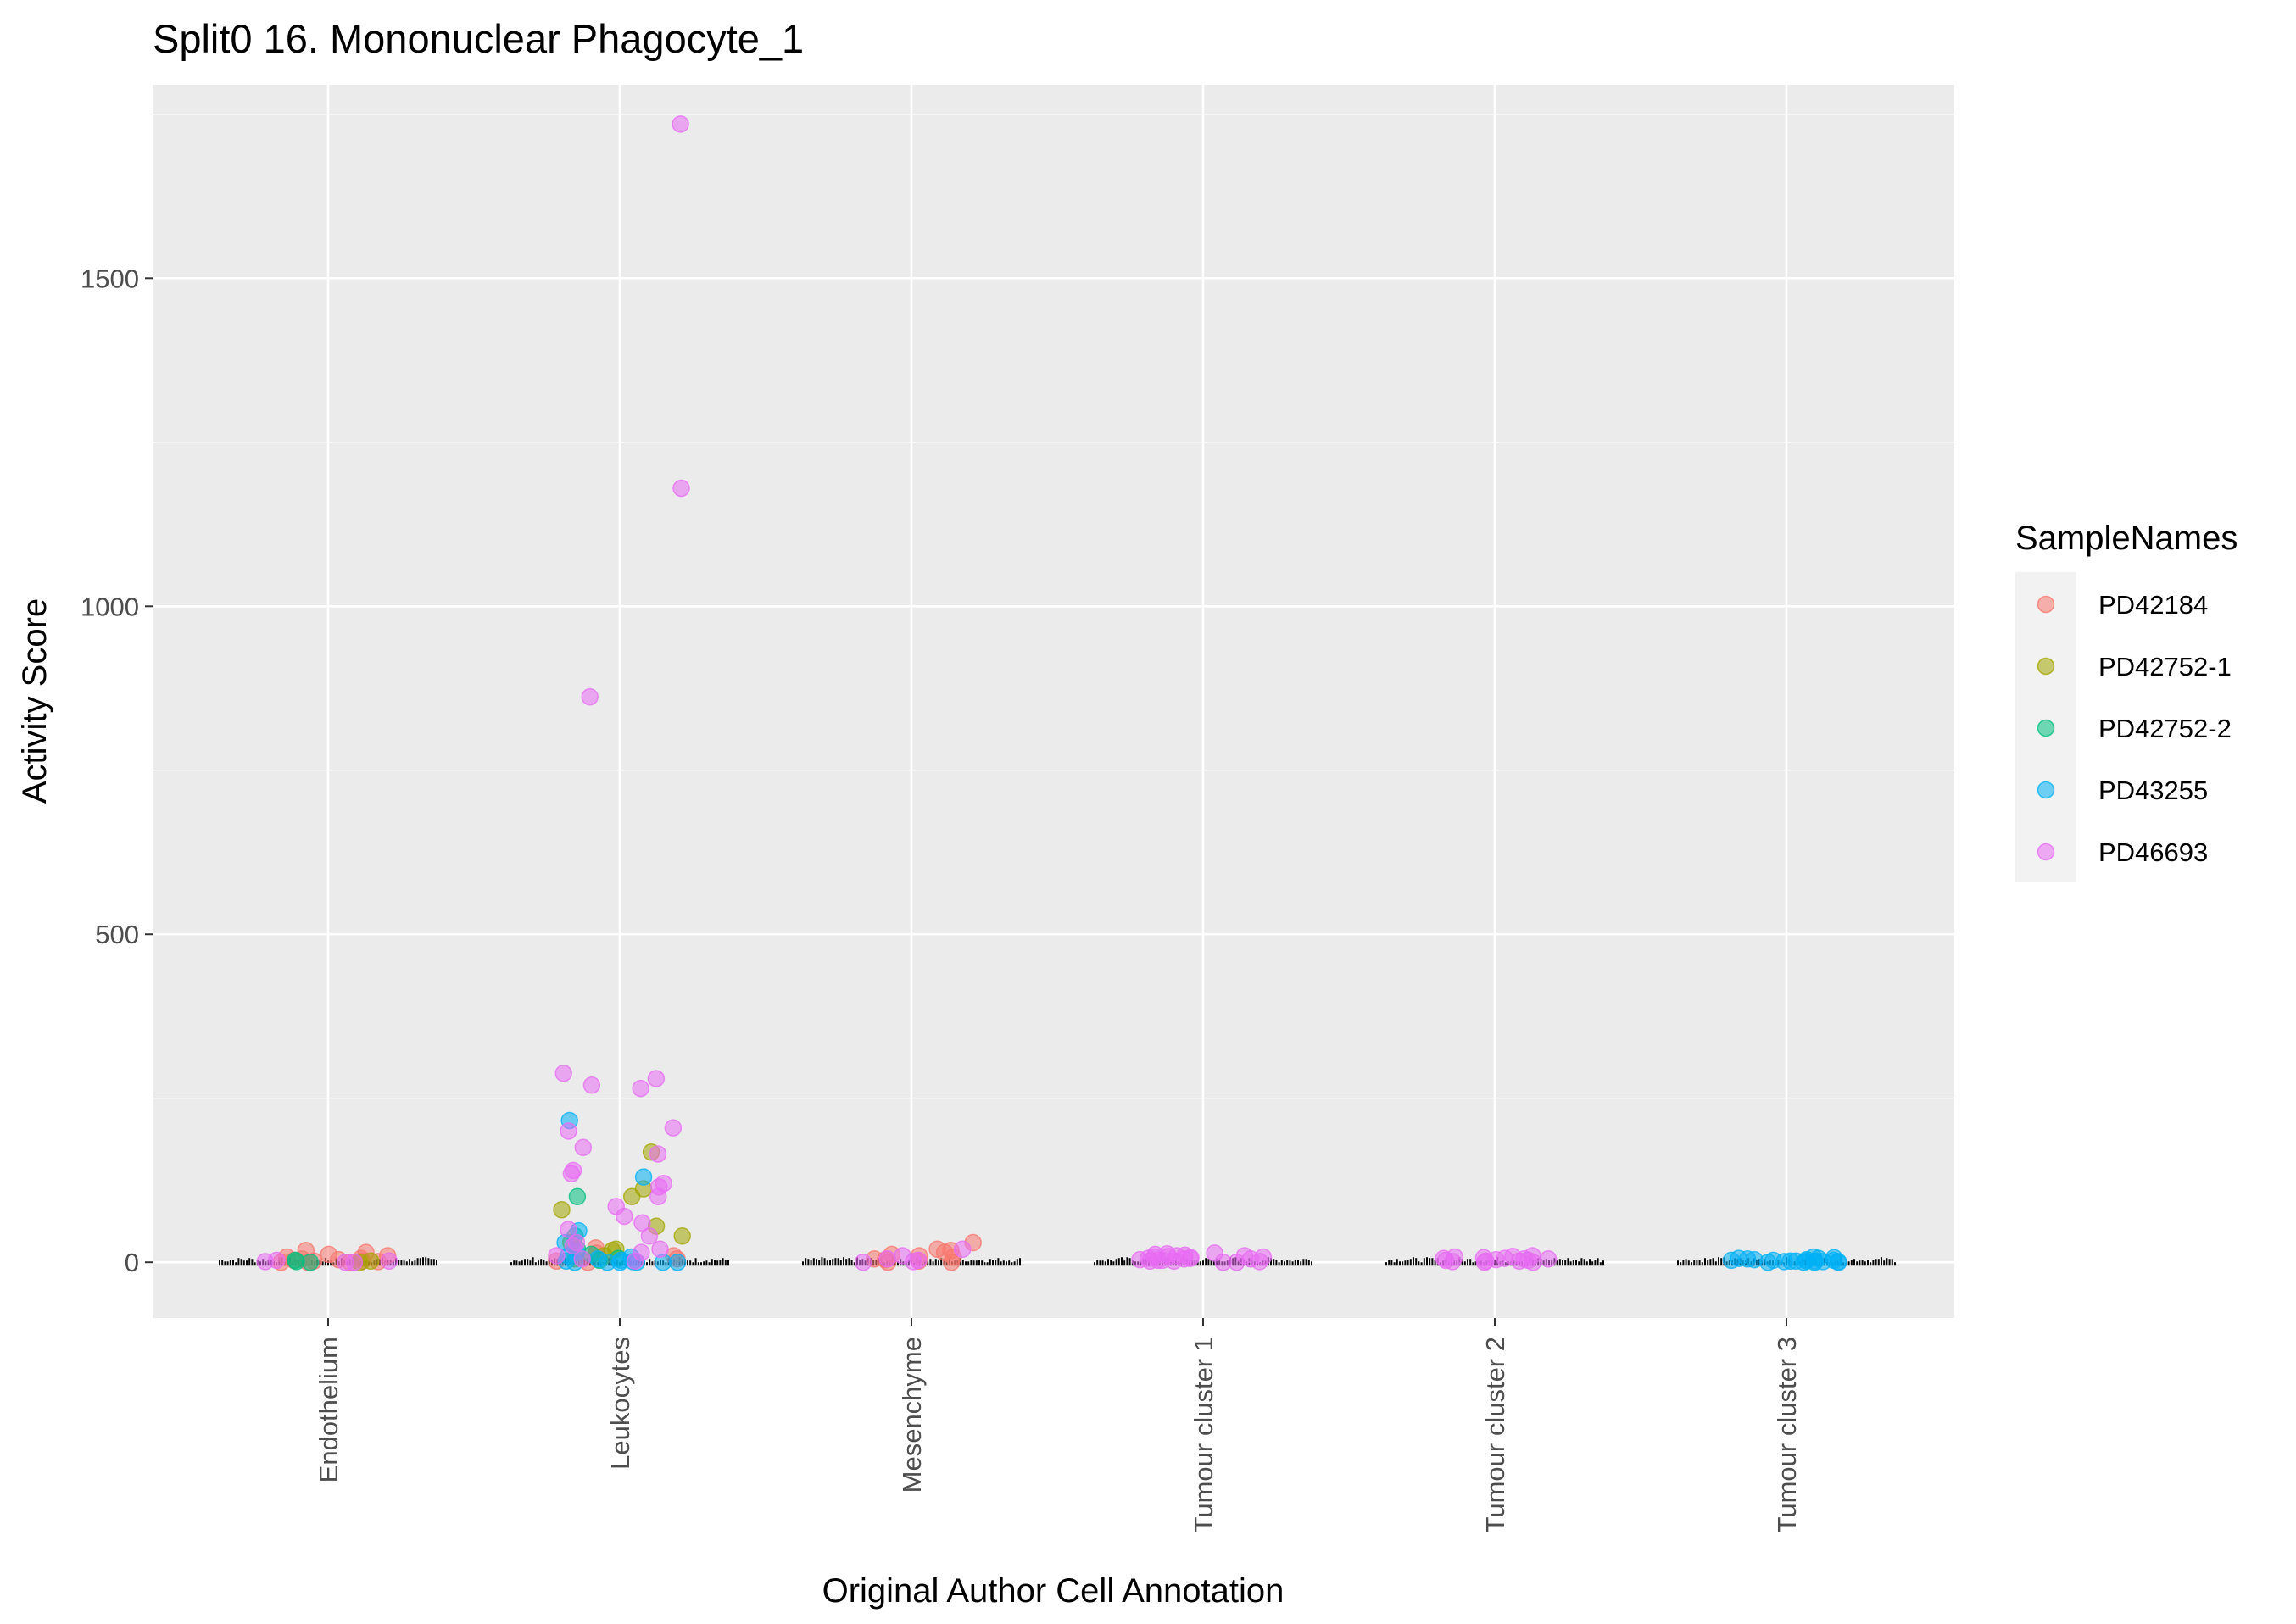 This screenshot has width=2296, height=1624. Describe the element at coordinates (2126, 538) in the screenshot. I see `legend-title: SampleNames` at that location.